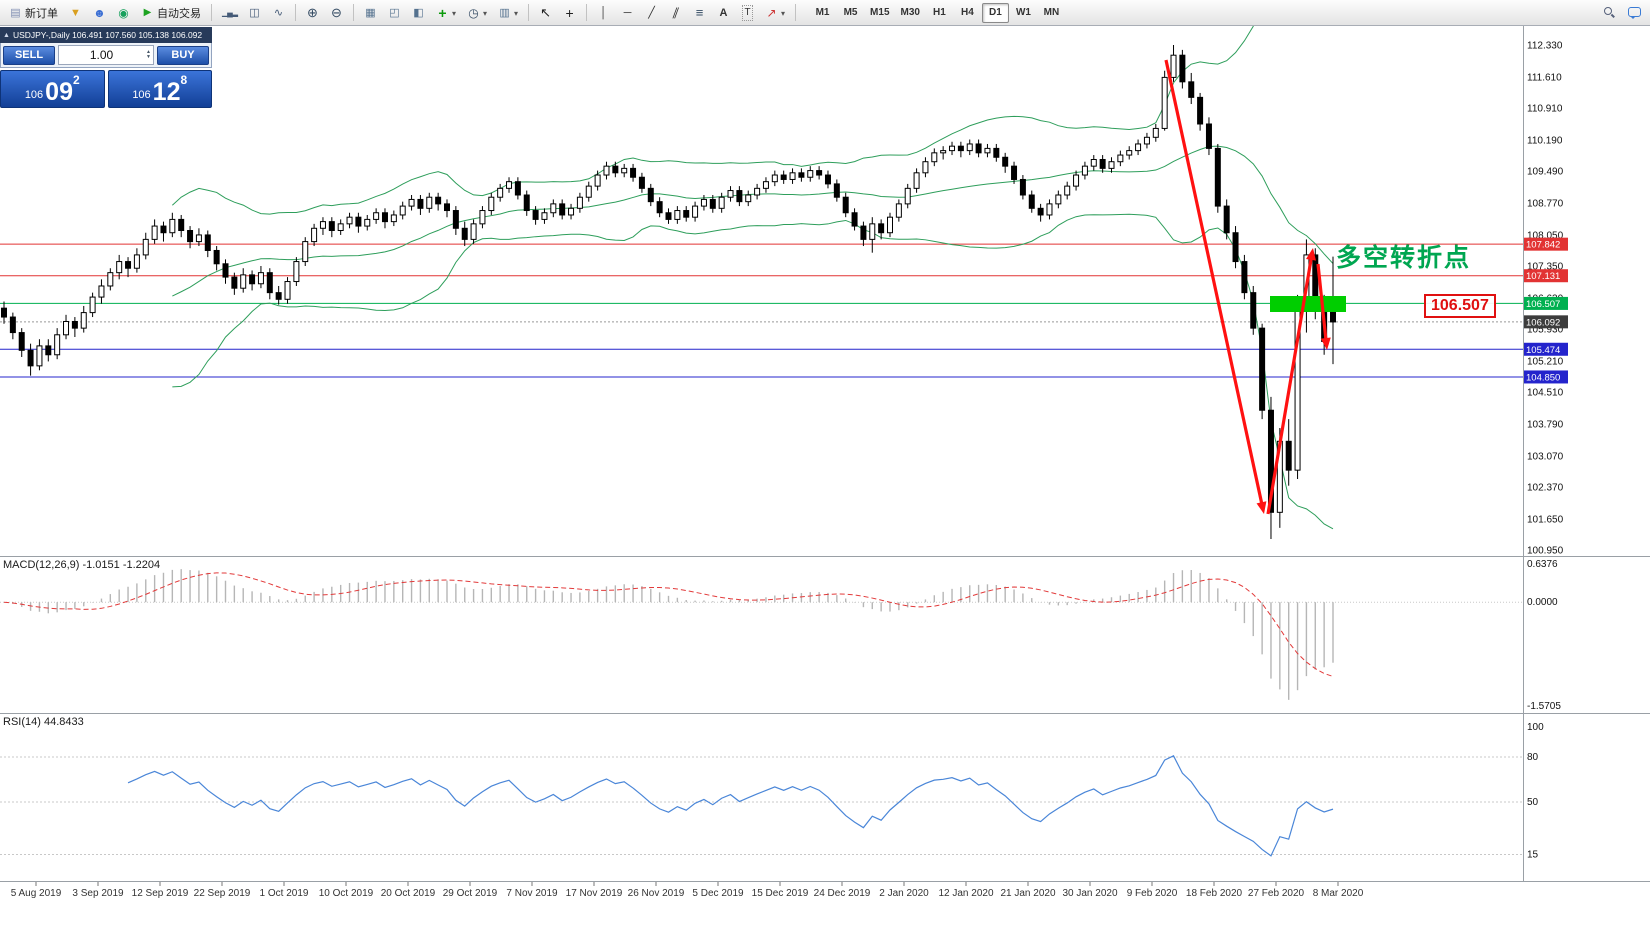 The image size is (1650, 951). I want to click on line-chart-button, so click(278, 13).